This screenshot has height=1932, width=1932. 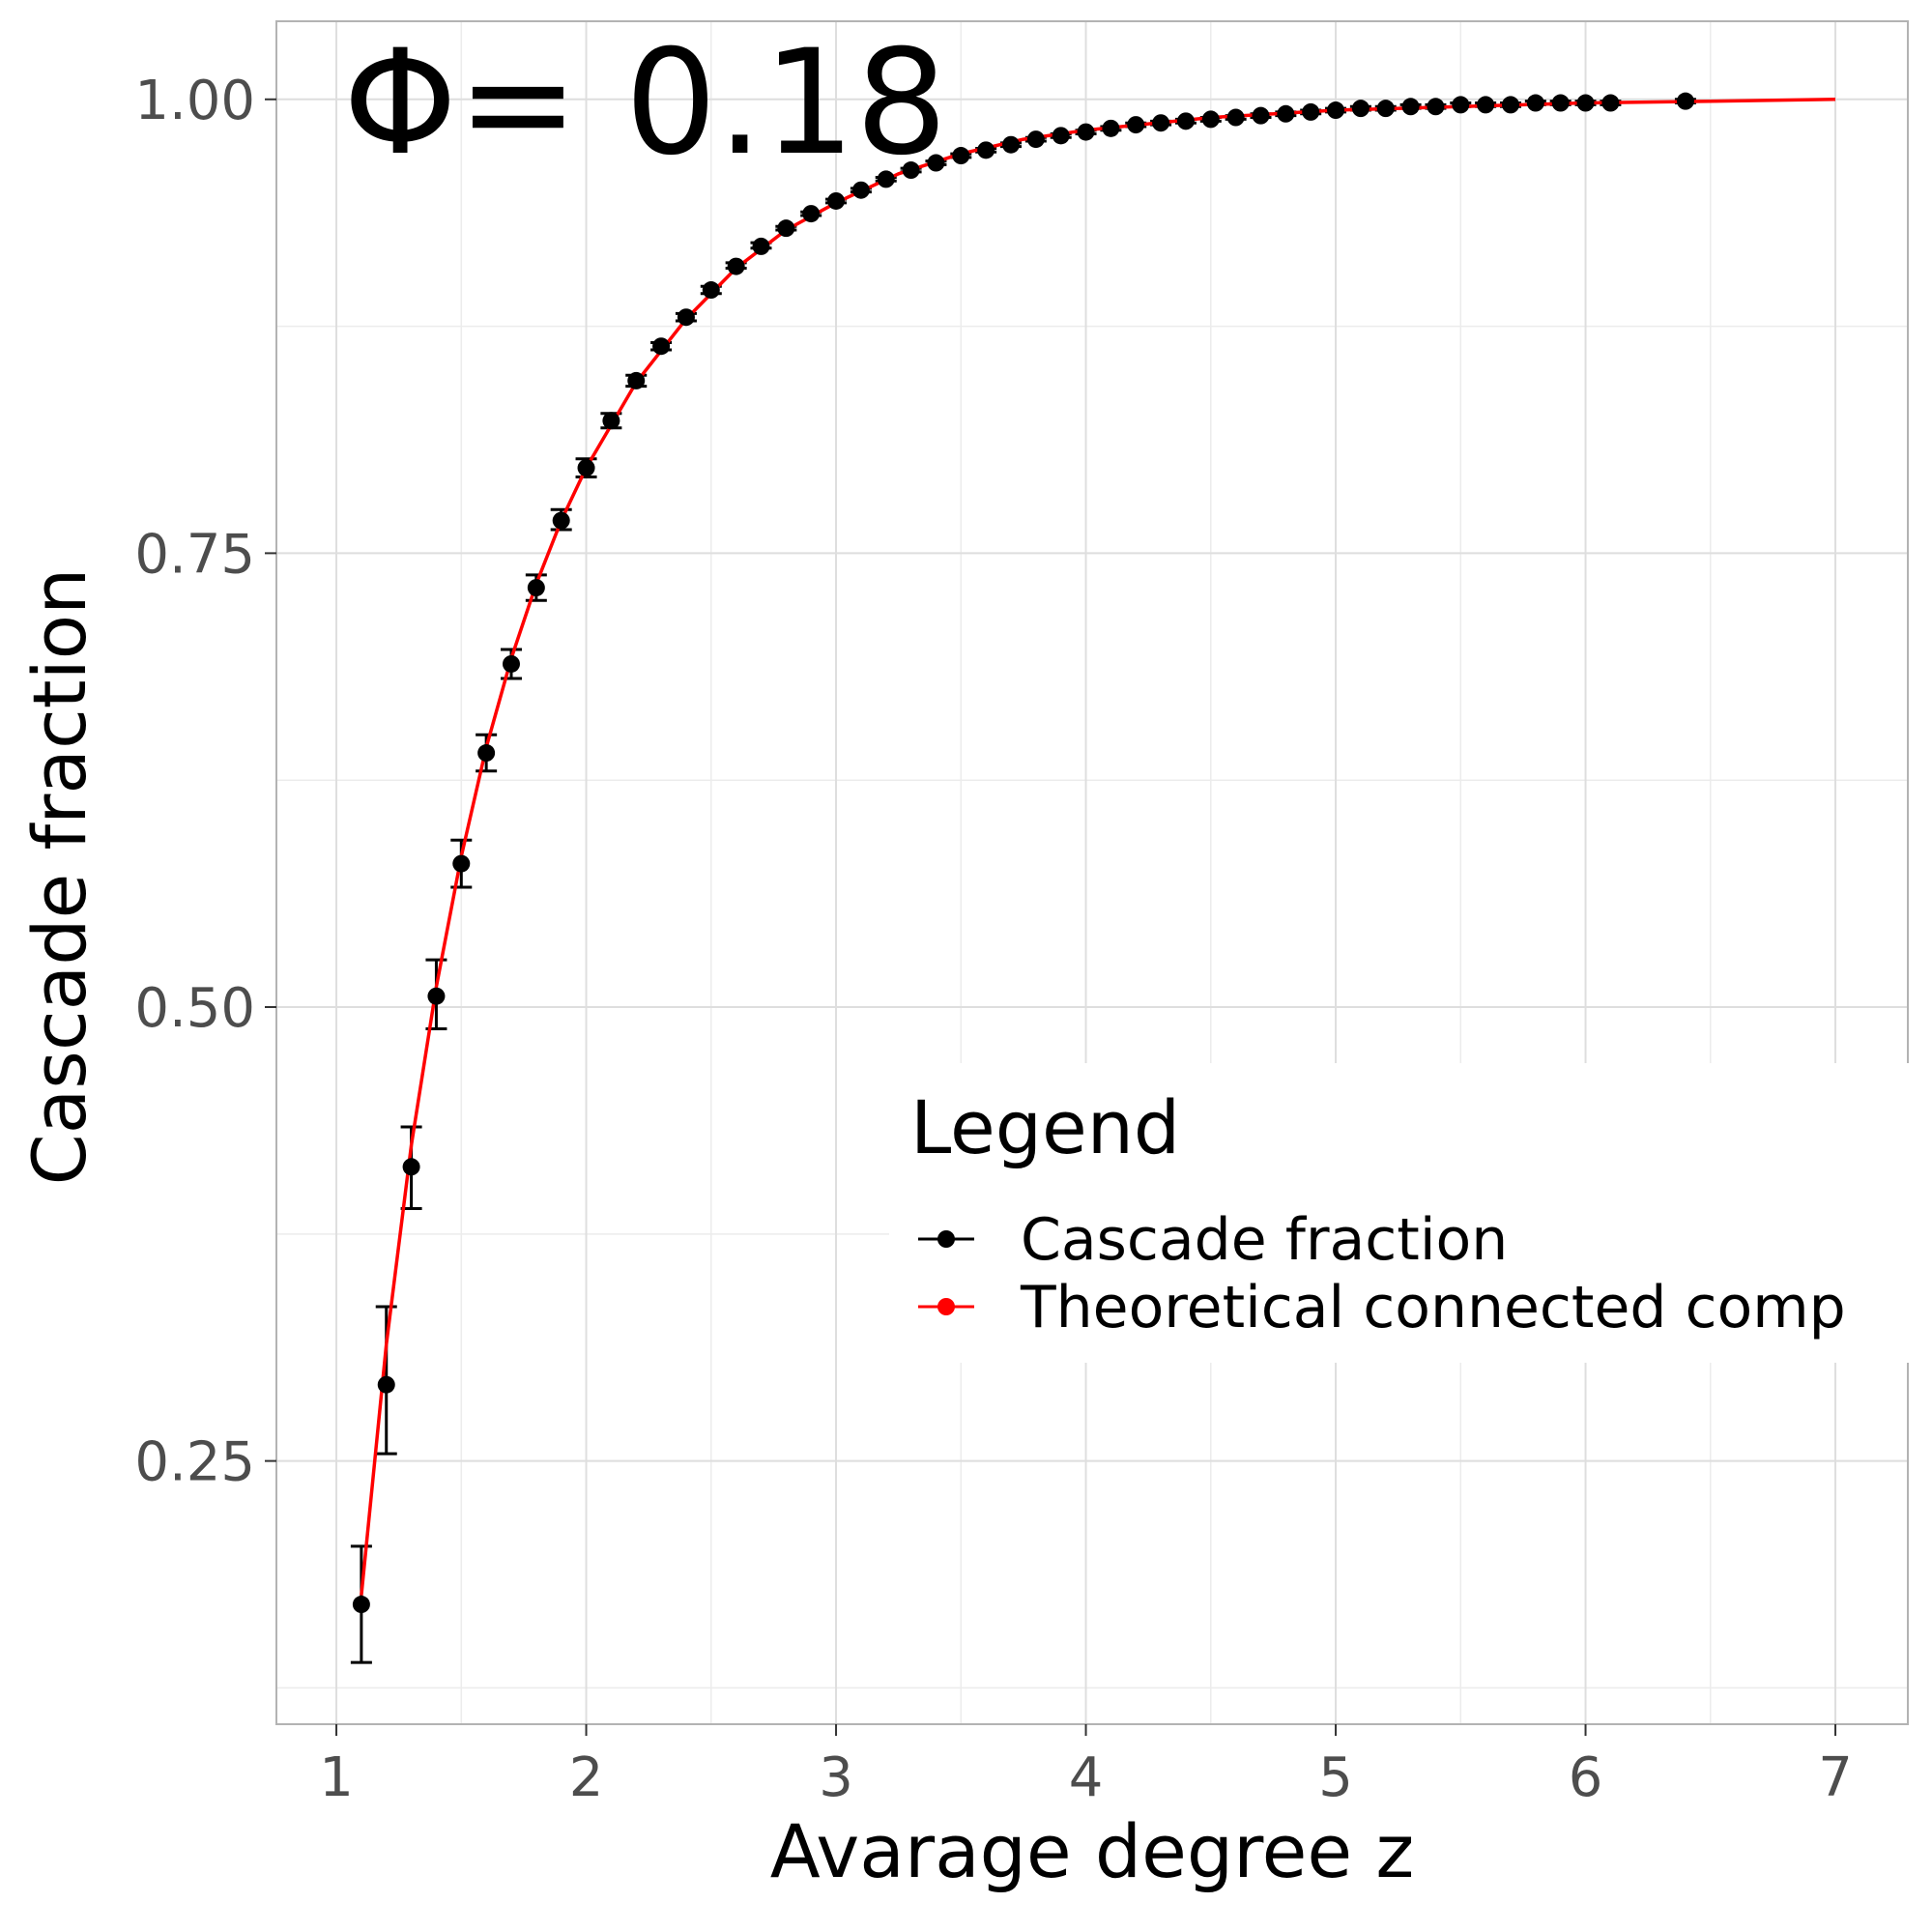 I want to click on y-tick-label: 0.75, so click(x=194, y=554).